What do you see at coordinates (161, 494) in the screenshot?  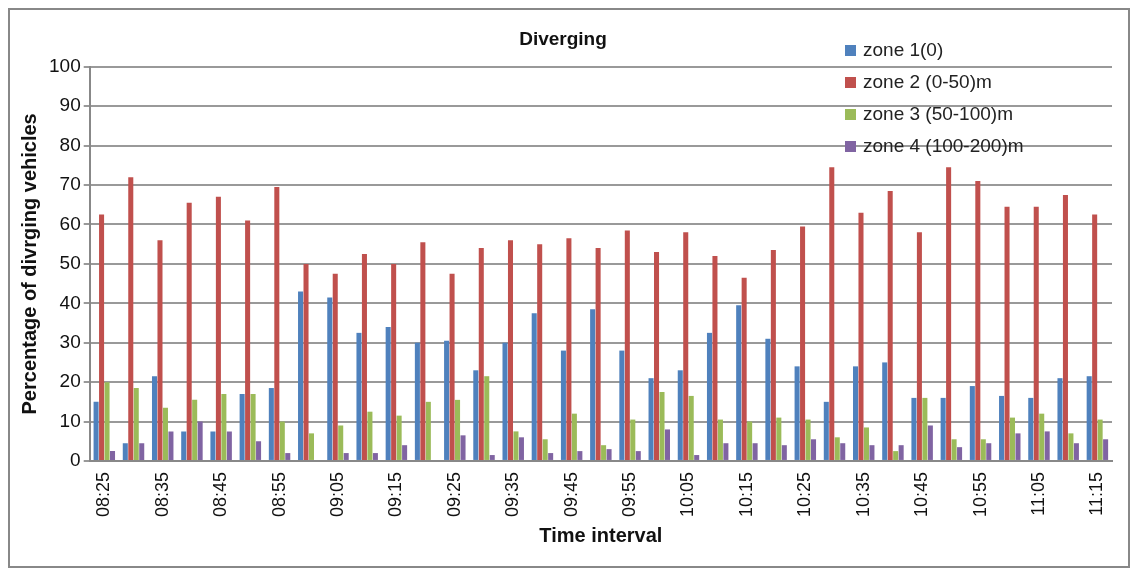 I see `x-tick-label: 08:35` at bounding box center [161, 494].